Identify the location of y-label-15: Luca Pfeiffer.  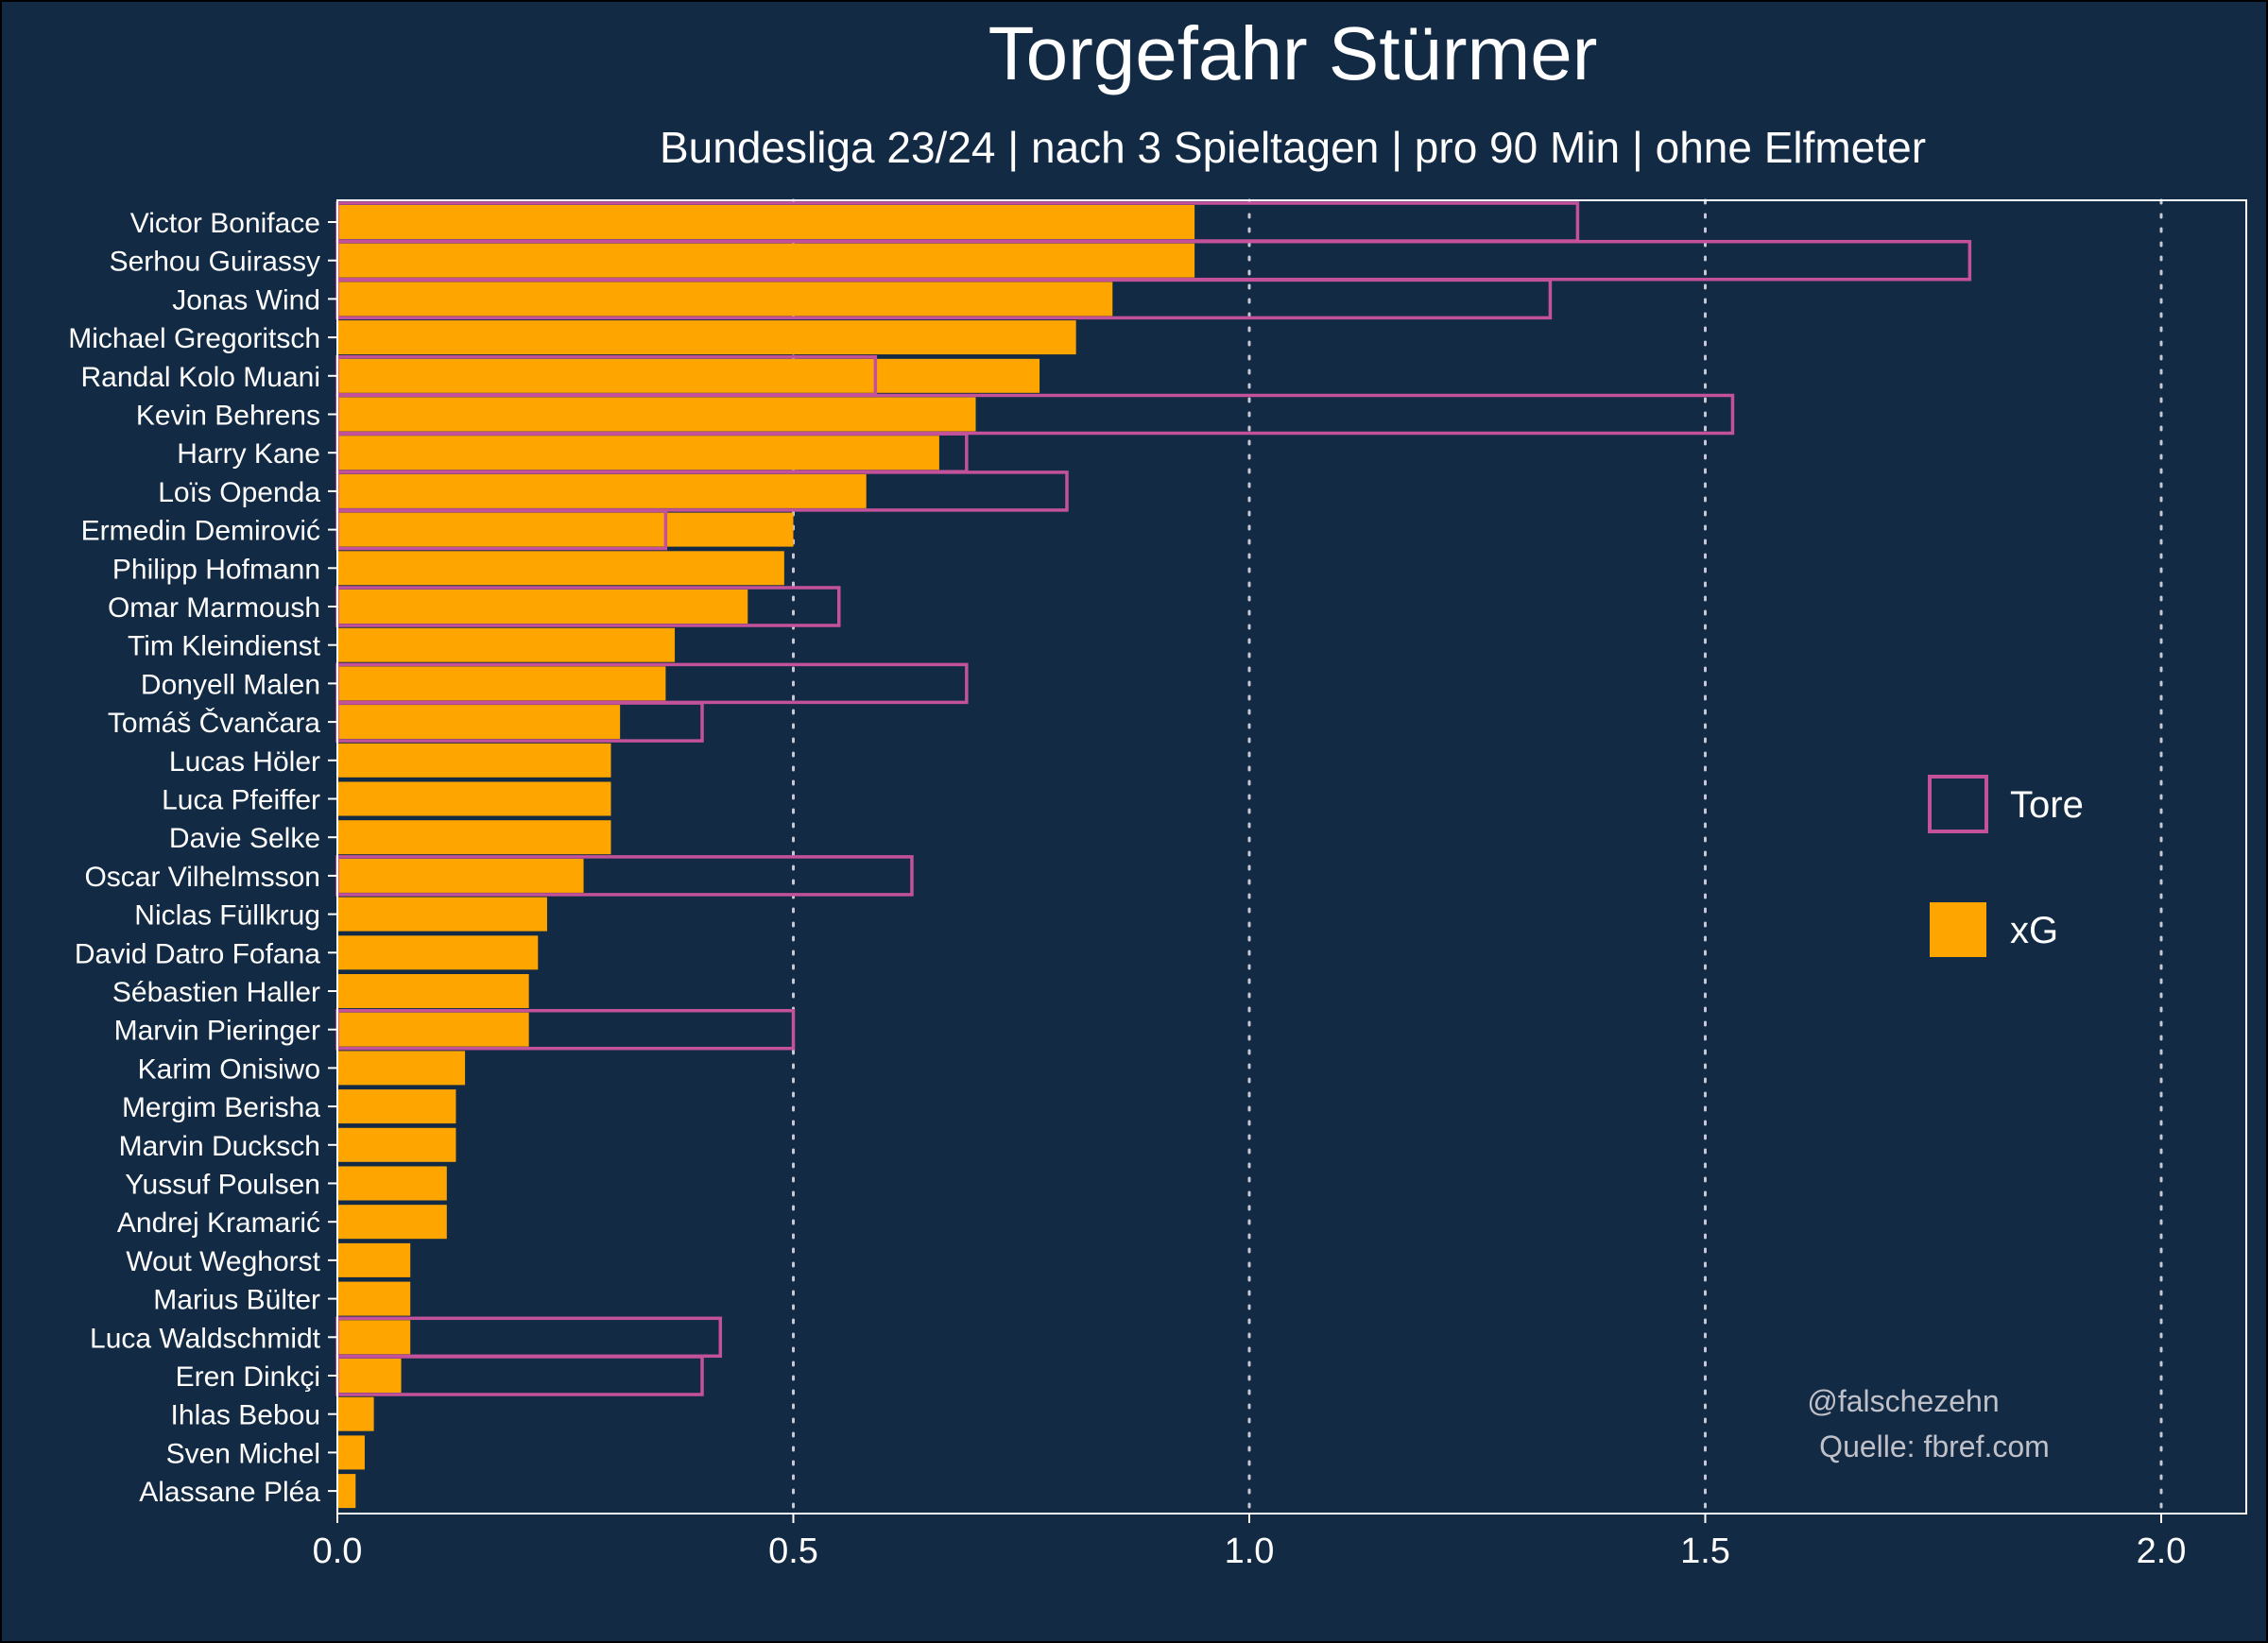
(241, 800).